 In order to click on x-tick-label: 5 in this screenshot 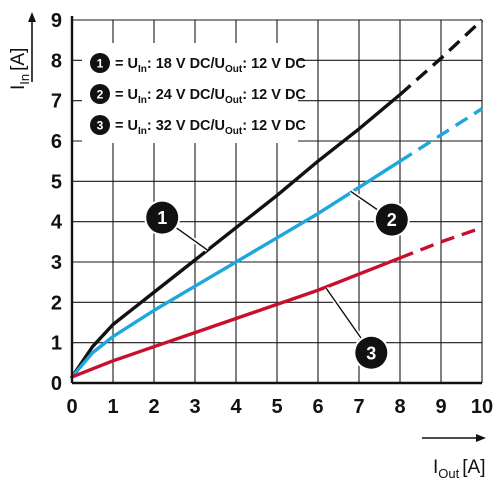, I will do `click(276, 407)`.